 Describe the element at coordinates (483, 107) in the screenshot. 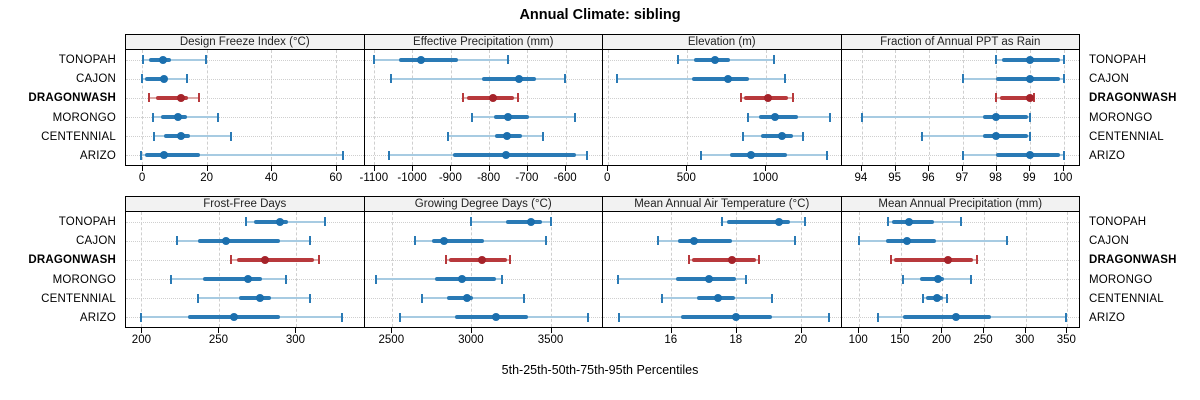

I see `panel-plot-area` at that location.